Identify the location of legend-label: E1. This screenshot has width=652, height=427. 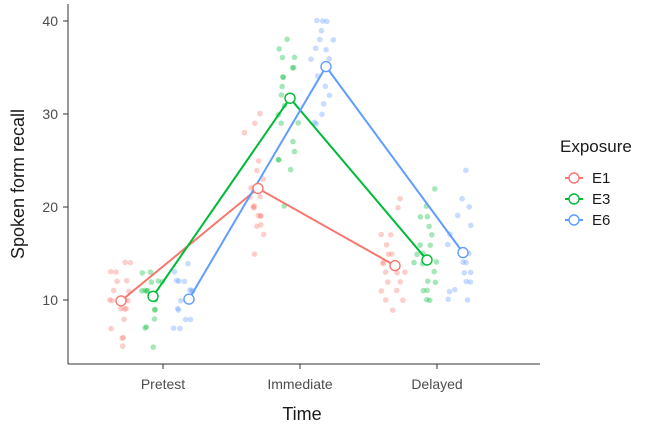
(601, 178).